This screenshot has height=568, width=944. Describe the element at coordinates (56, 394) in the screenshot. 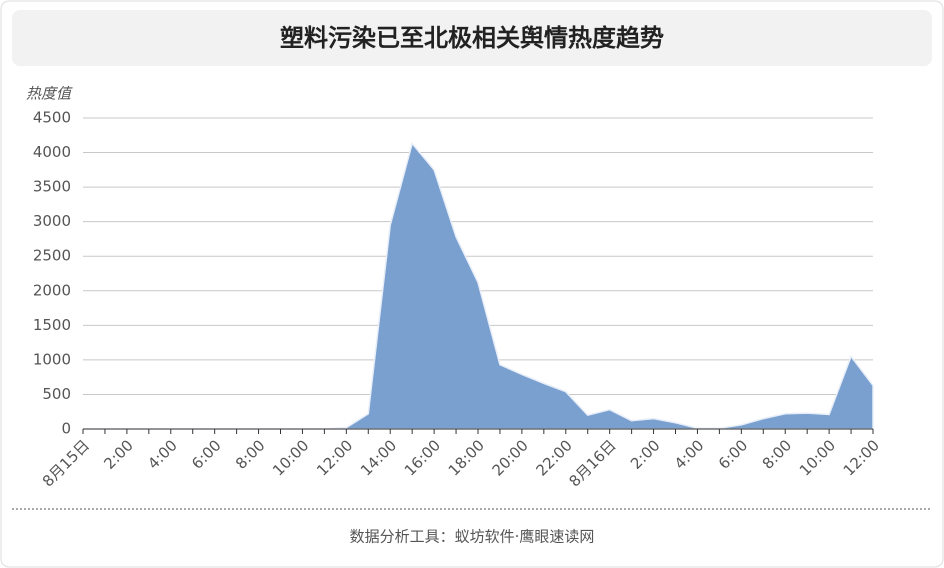

I see `y-tick-label: 500` at that location.